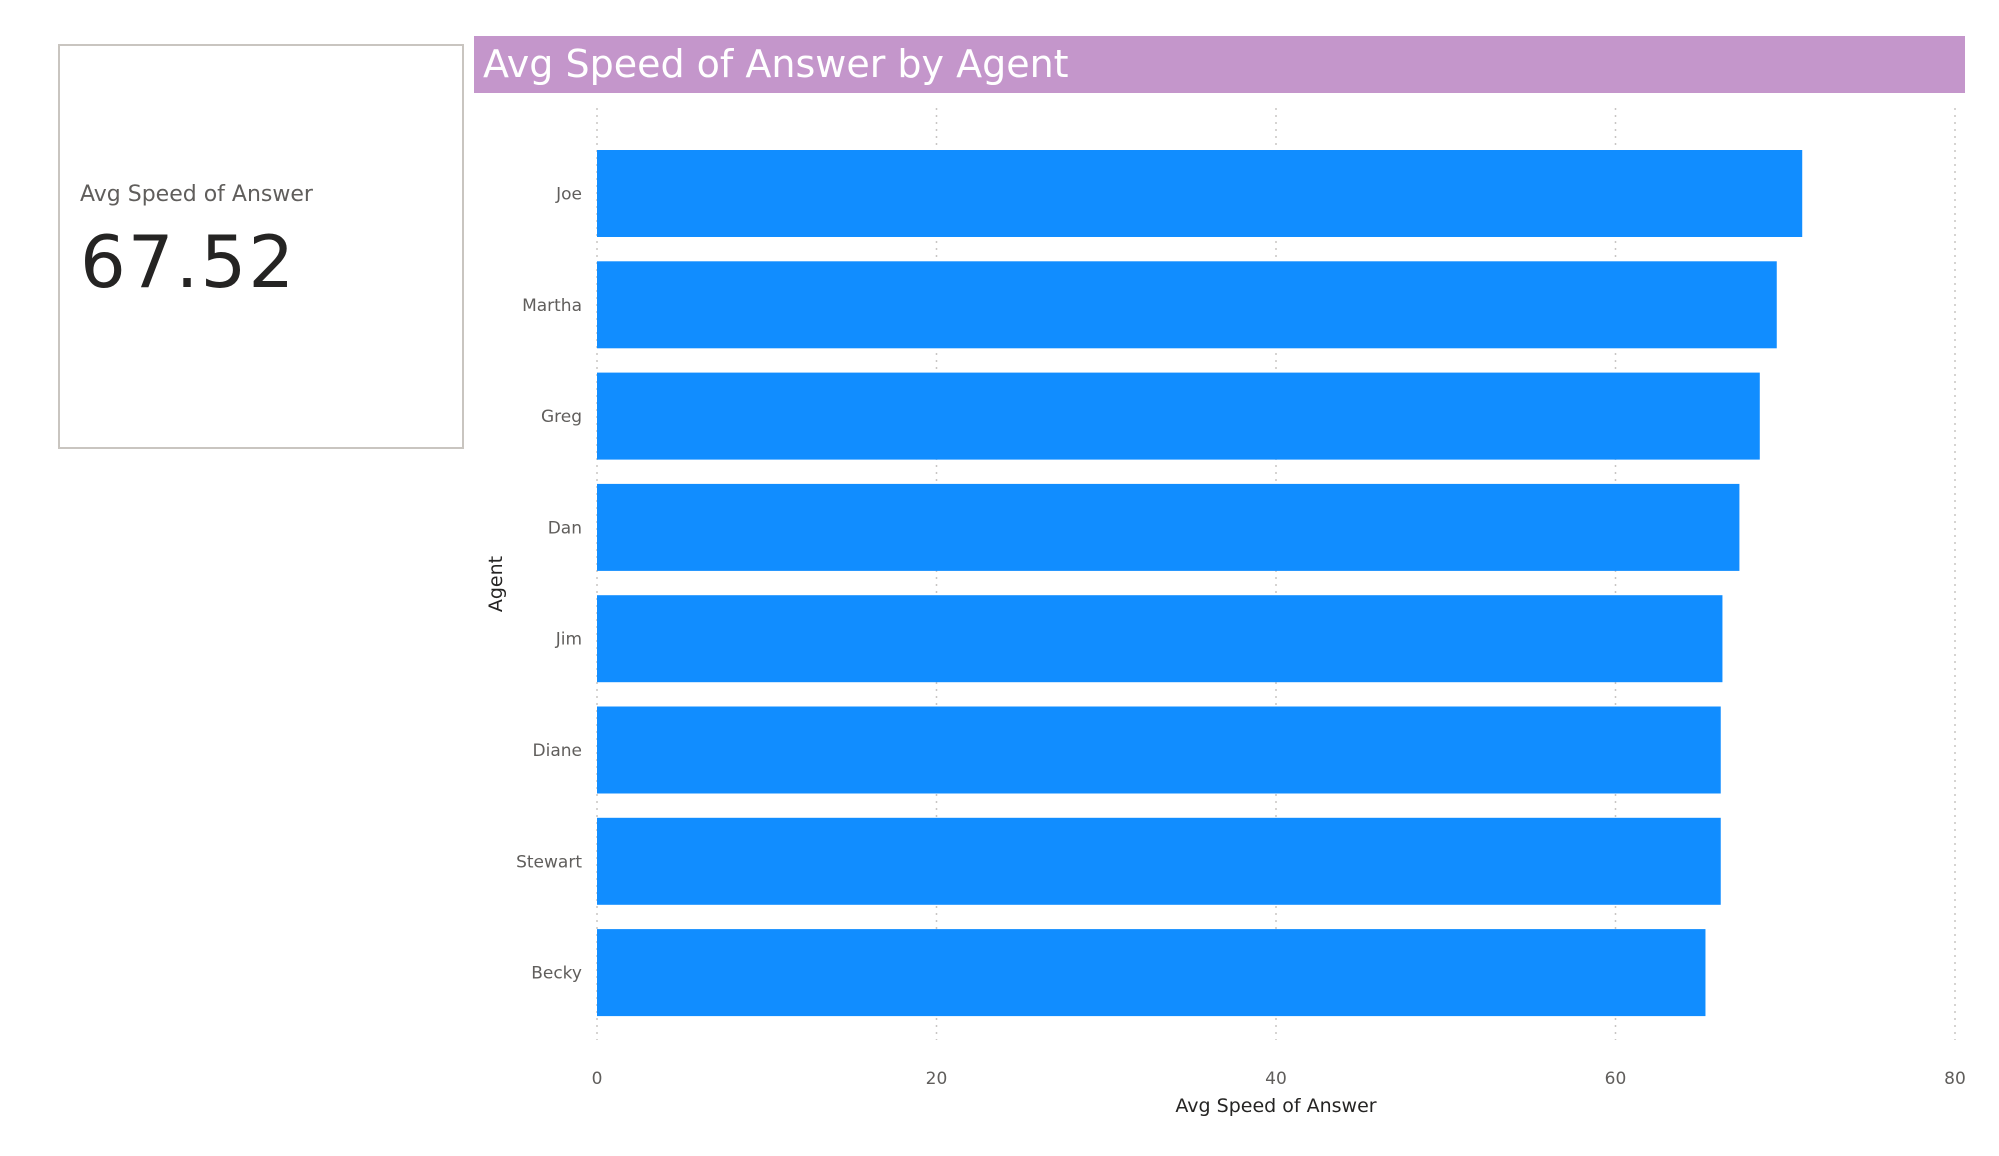 The width and height of the screenshot is (1999, 1156). I want to click on x-tick-label: 0, so click(597, 1079).